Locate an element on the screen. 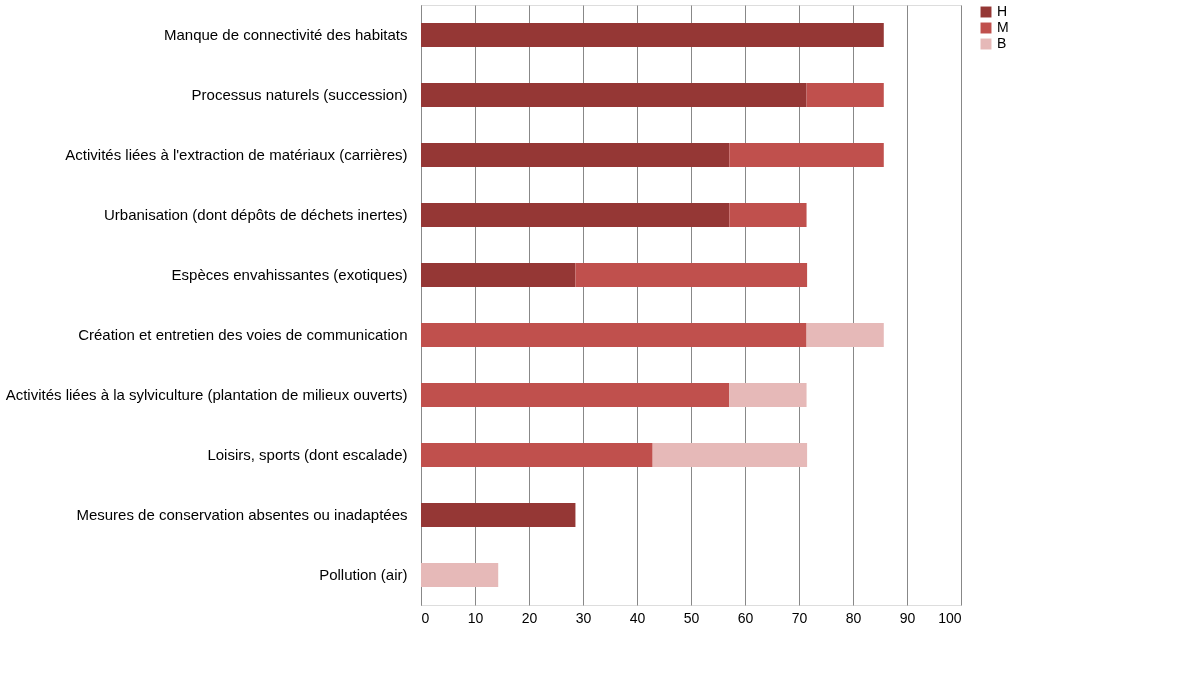 The height and width of the screenshot is (695, 1203). x-tick-label: 40 is located at coordinates (637, 617).